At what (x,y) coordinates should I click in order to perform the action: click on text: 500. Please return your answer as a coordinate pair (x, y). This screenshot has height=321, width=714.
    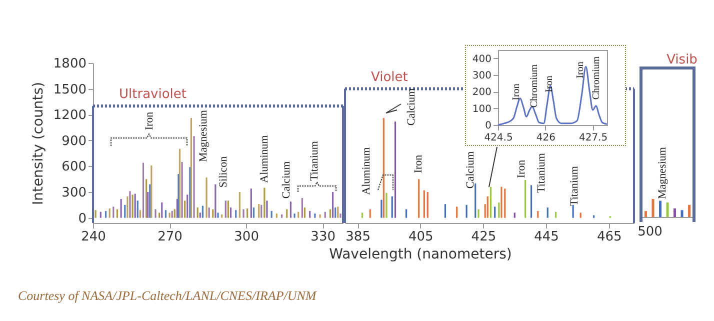
    Looking at the image, I should click on (650, 232).